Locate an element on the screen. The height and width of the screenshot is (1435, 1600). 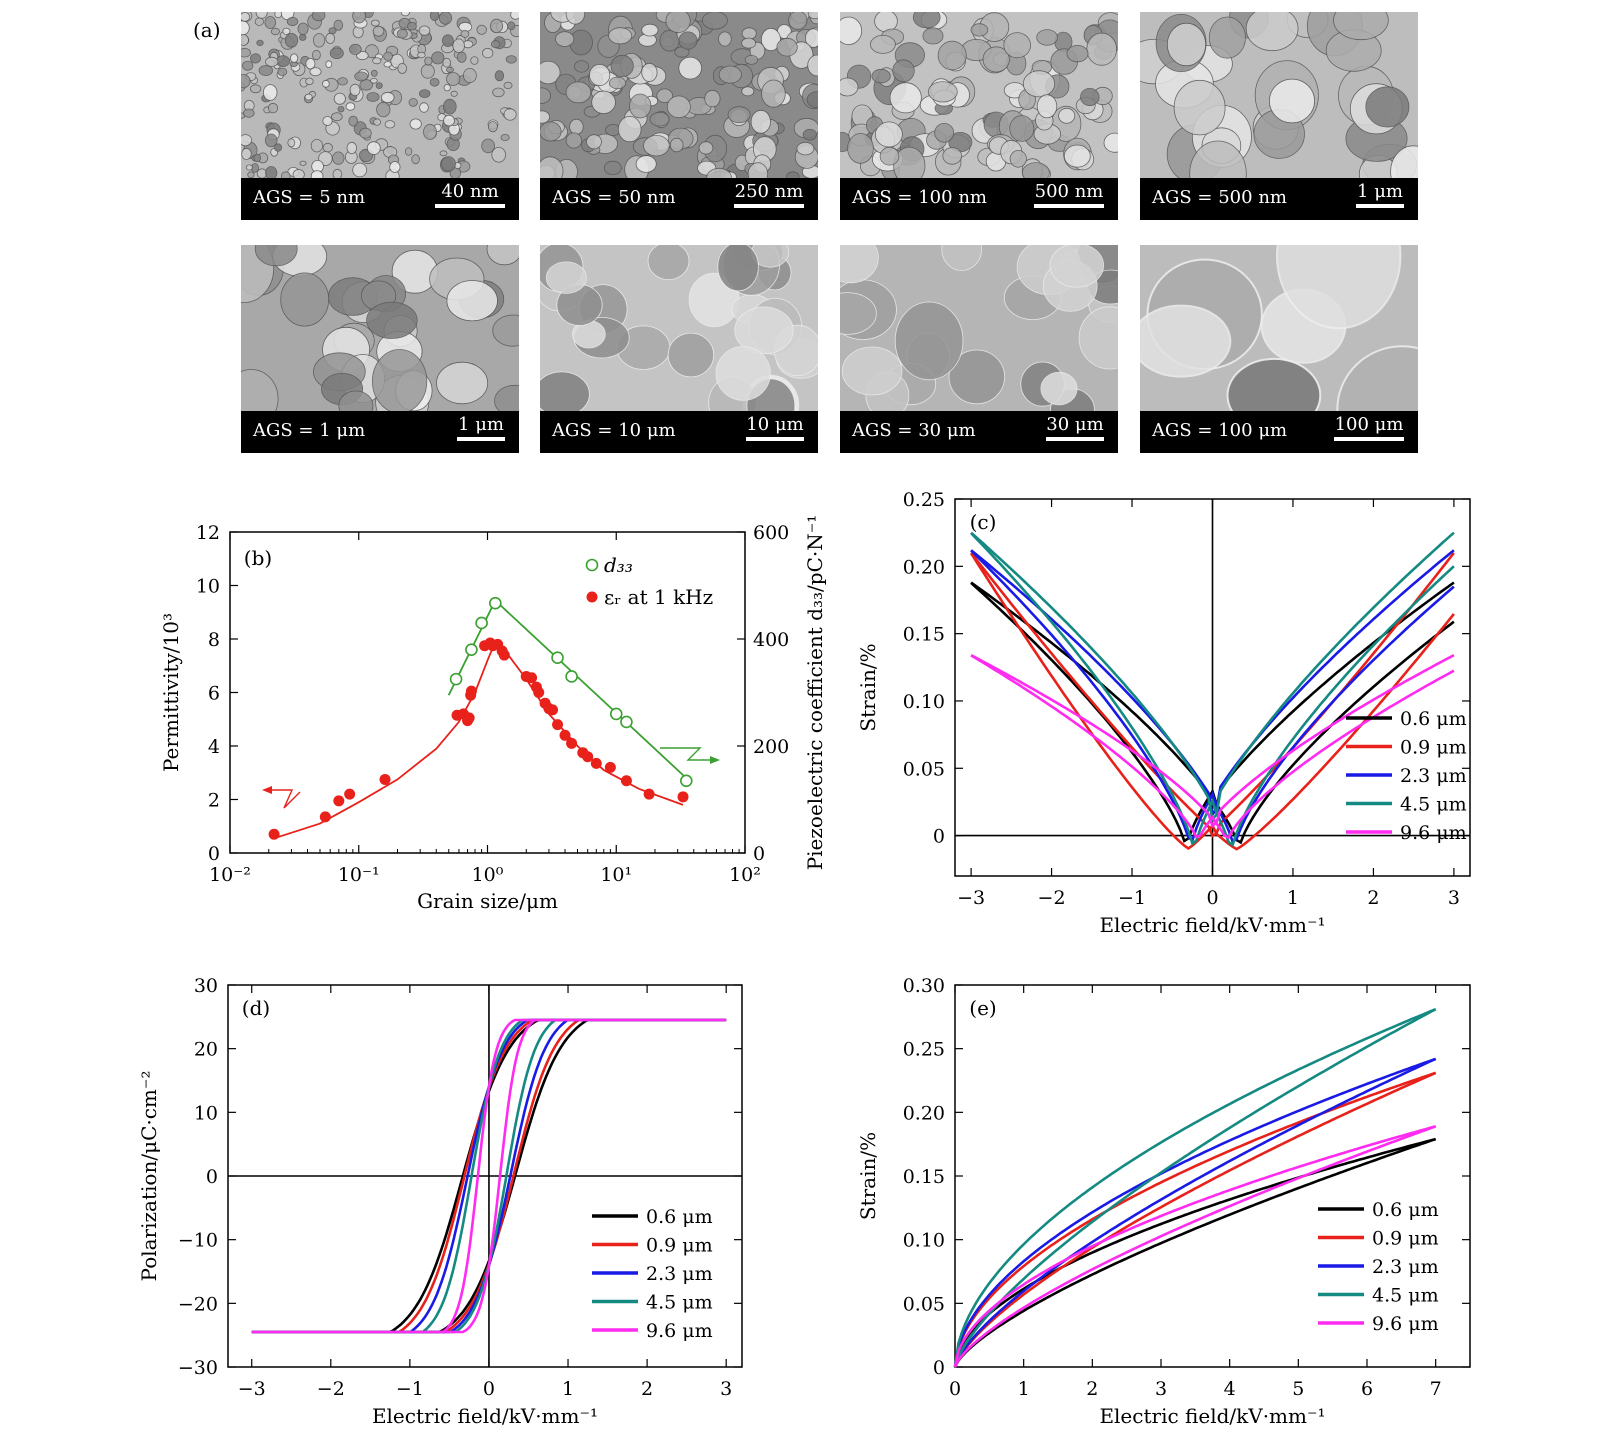
x-tick-label-e: 7 is located at coordinates (1436, 1389).